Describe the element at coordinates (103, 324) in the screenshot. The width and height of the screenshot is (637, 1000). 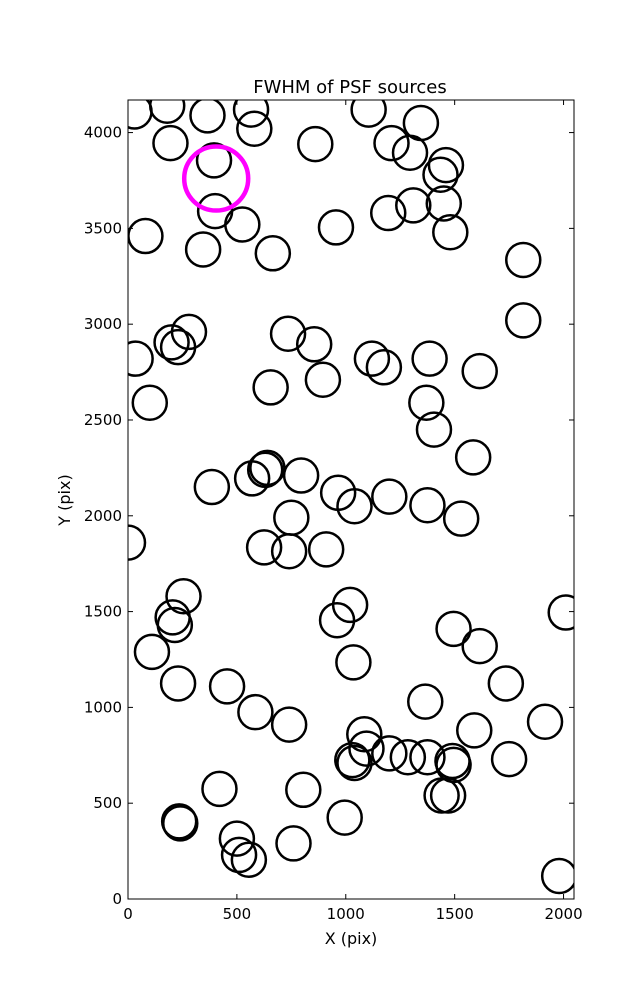
I see `y-tick-label: 3000` at that location.